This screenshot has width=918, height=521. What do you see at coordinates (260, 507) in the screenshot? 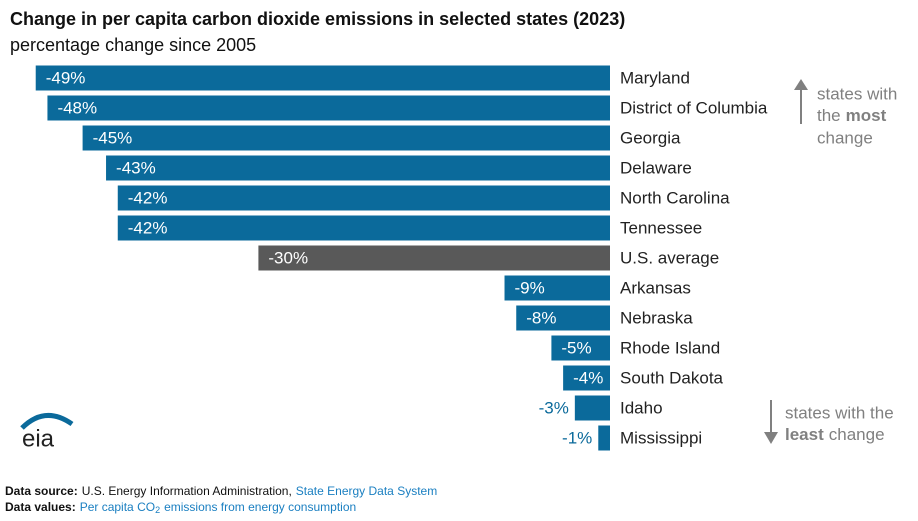
I see `footer-text: emissions from energy consumption` at bounding box center [260, 507].